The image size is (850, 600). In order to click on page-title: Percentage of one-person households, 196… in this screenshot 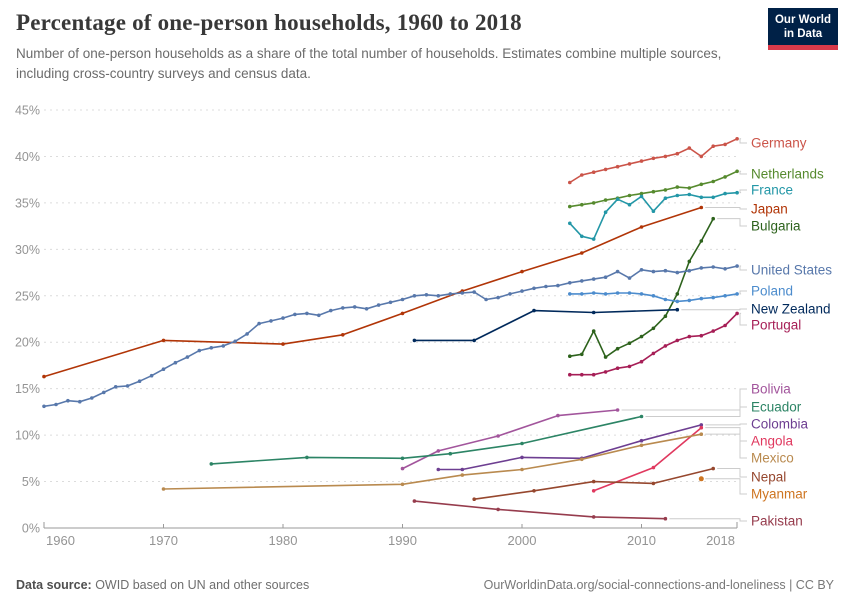, I will do `click(269, 22)`.